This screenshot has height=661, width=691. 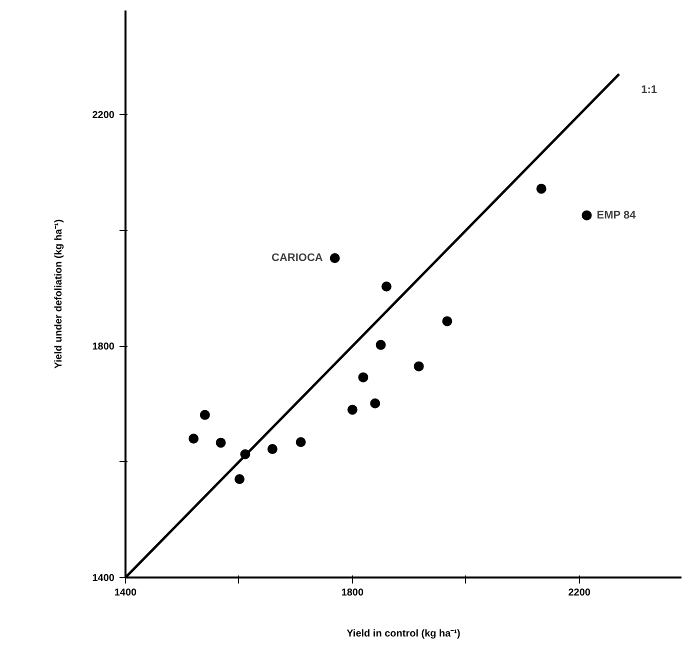 I want to click on x-tick-label: 1400, so click(x=126, y=593).